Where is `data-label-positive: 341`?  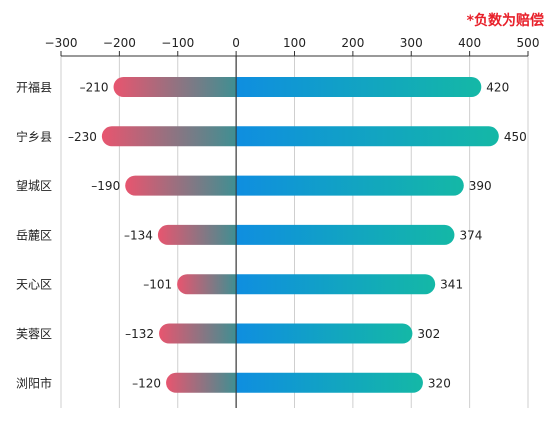 data-label-positive: 341 is located at coordinates (451, 285).